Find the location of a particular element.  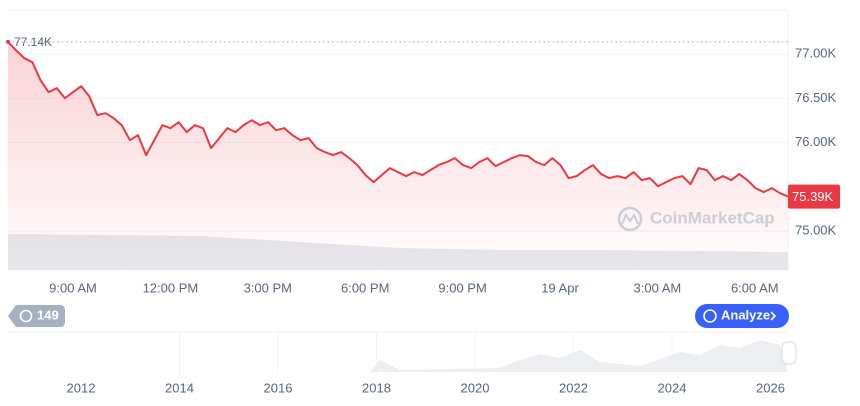

last-price-badge is located at coordinates (814, 196).